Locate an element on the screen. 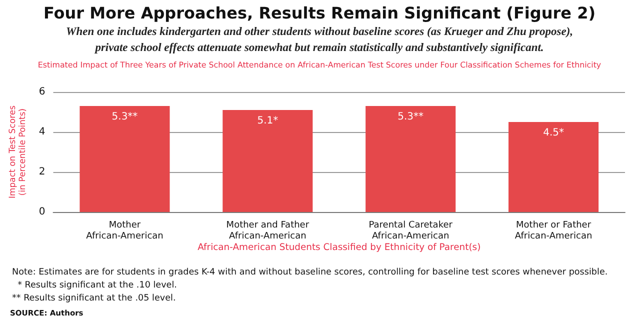  x-axis-title: African-American Students Classified by Ethnicity of Parent(s) is located at coordinates (339, 247).